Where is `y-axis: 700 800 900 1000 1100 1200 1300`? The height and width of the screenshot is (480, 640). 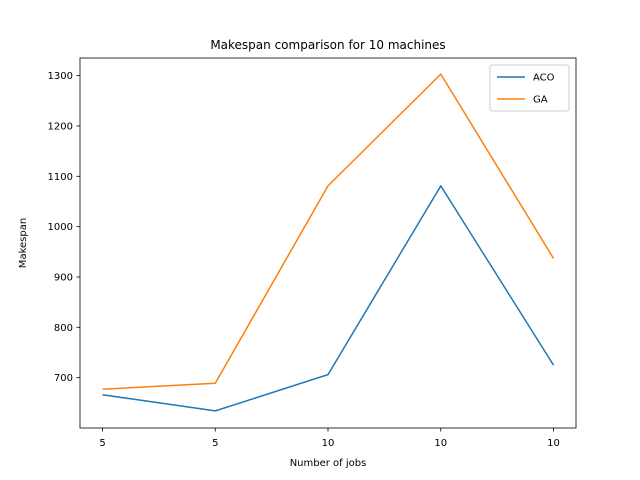
y-axis: 700 800 900 1000 1100 1200 1300 is located at coordinates (64, 227).